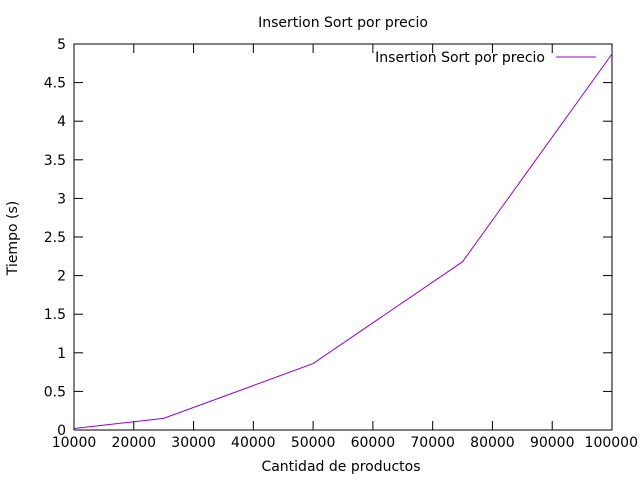 Image resolution: width=640 pixels, height=480 pixels. Describe the element at coordinates (343, 23) in the screenshot. I see `chart-title: Insertion Sort por precio` at that location.